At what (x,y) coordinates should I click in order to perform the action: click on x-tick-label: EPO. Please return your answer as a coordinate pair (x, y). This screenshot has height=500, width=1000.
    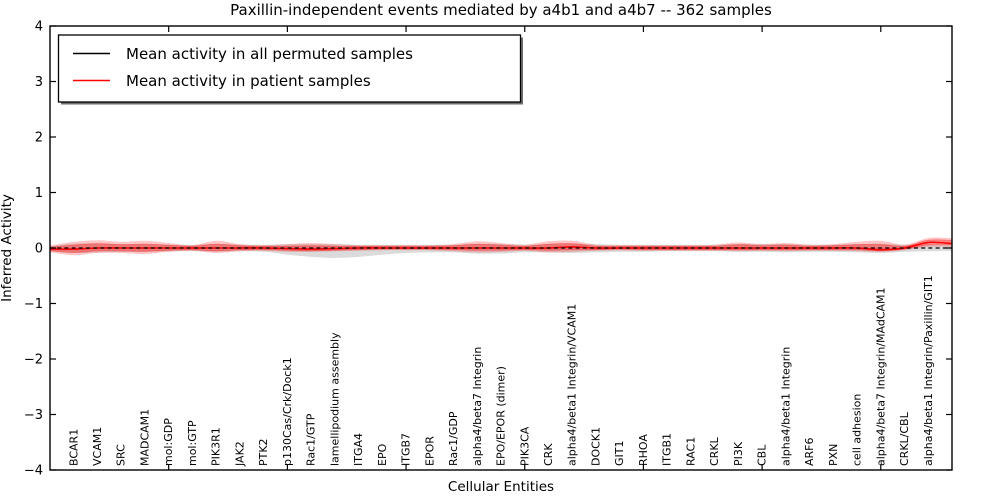
    Looking at the image, I should click on (382, 454).